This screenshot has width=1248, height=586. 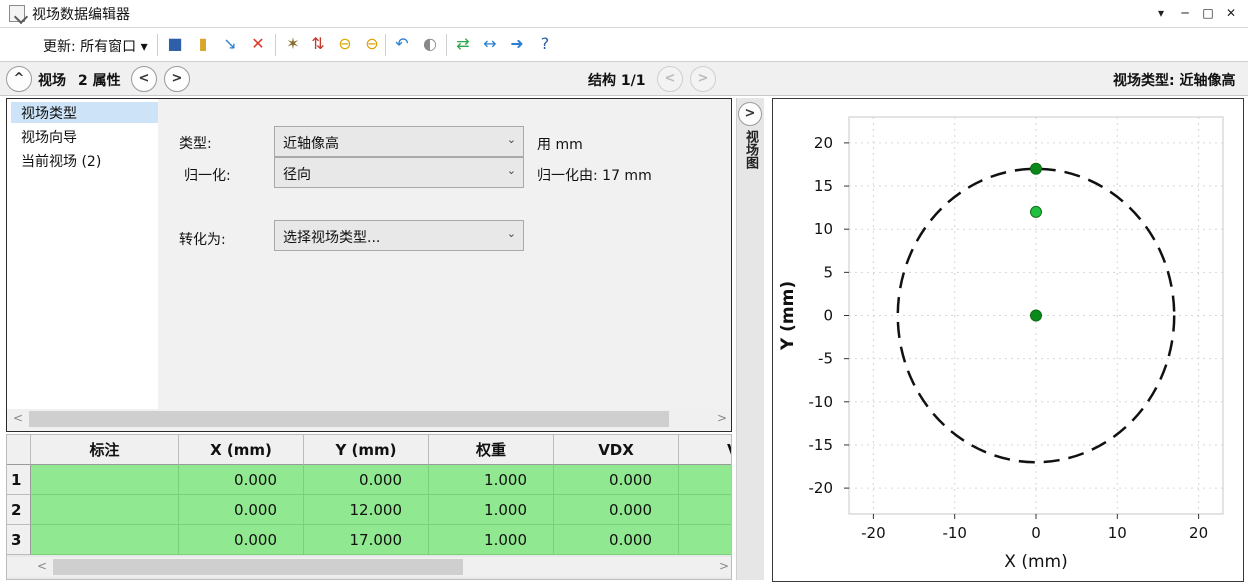 I want to click on arrow-down-right-icon: ↘, so click(x=230, y=43).